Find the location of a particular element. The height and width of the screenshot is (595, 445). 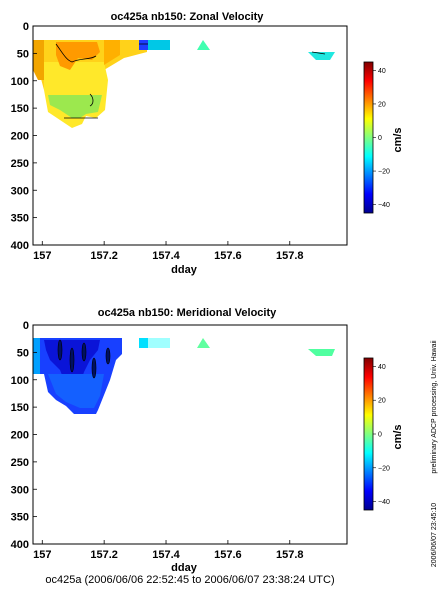

meridional-colorbar-label: cm/s is located at coordinates (398, 436).